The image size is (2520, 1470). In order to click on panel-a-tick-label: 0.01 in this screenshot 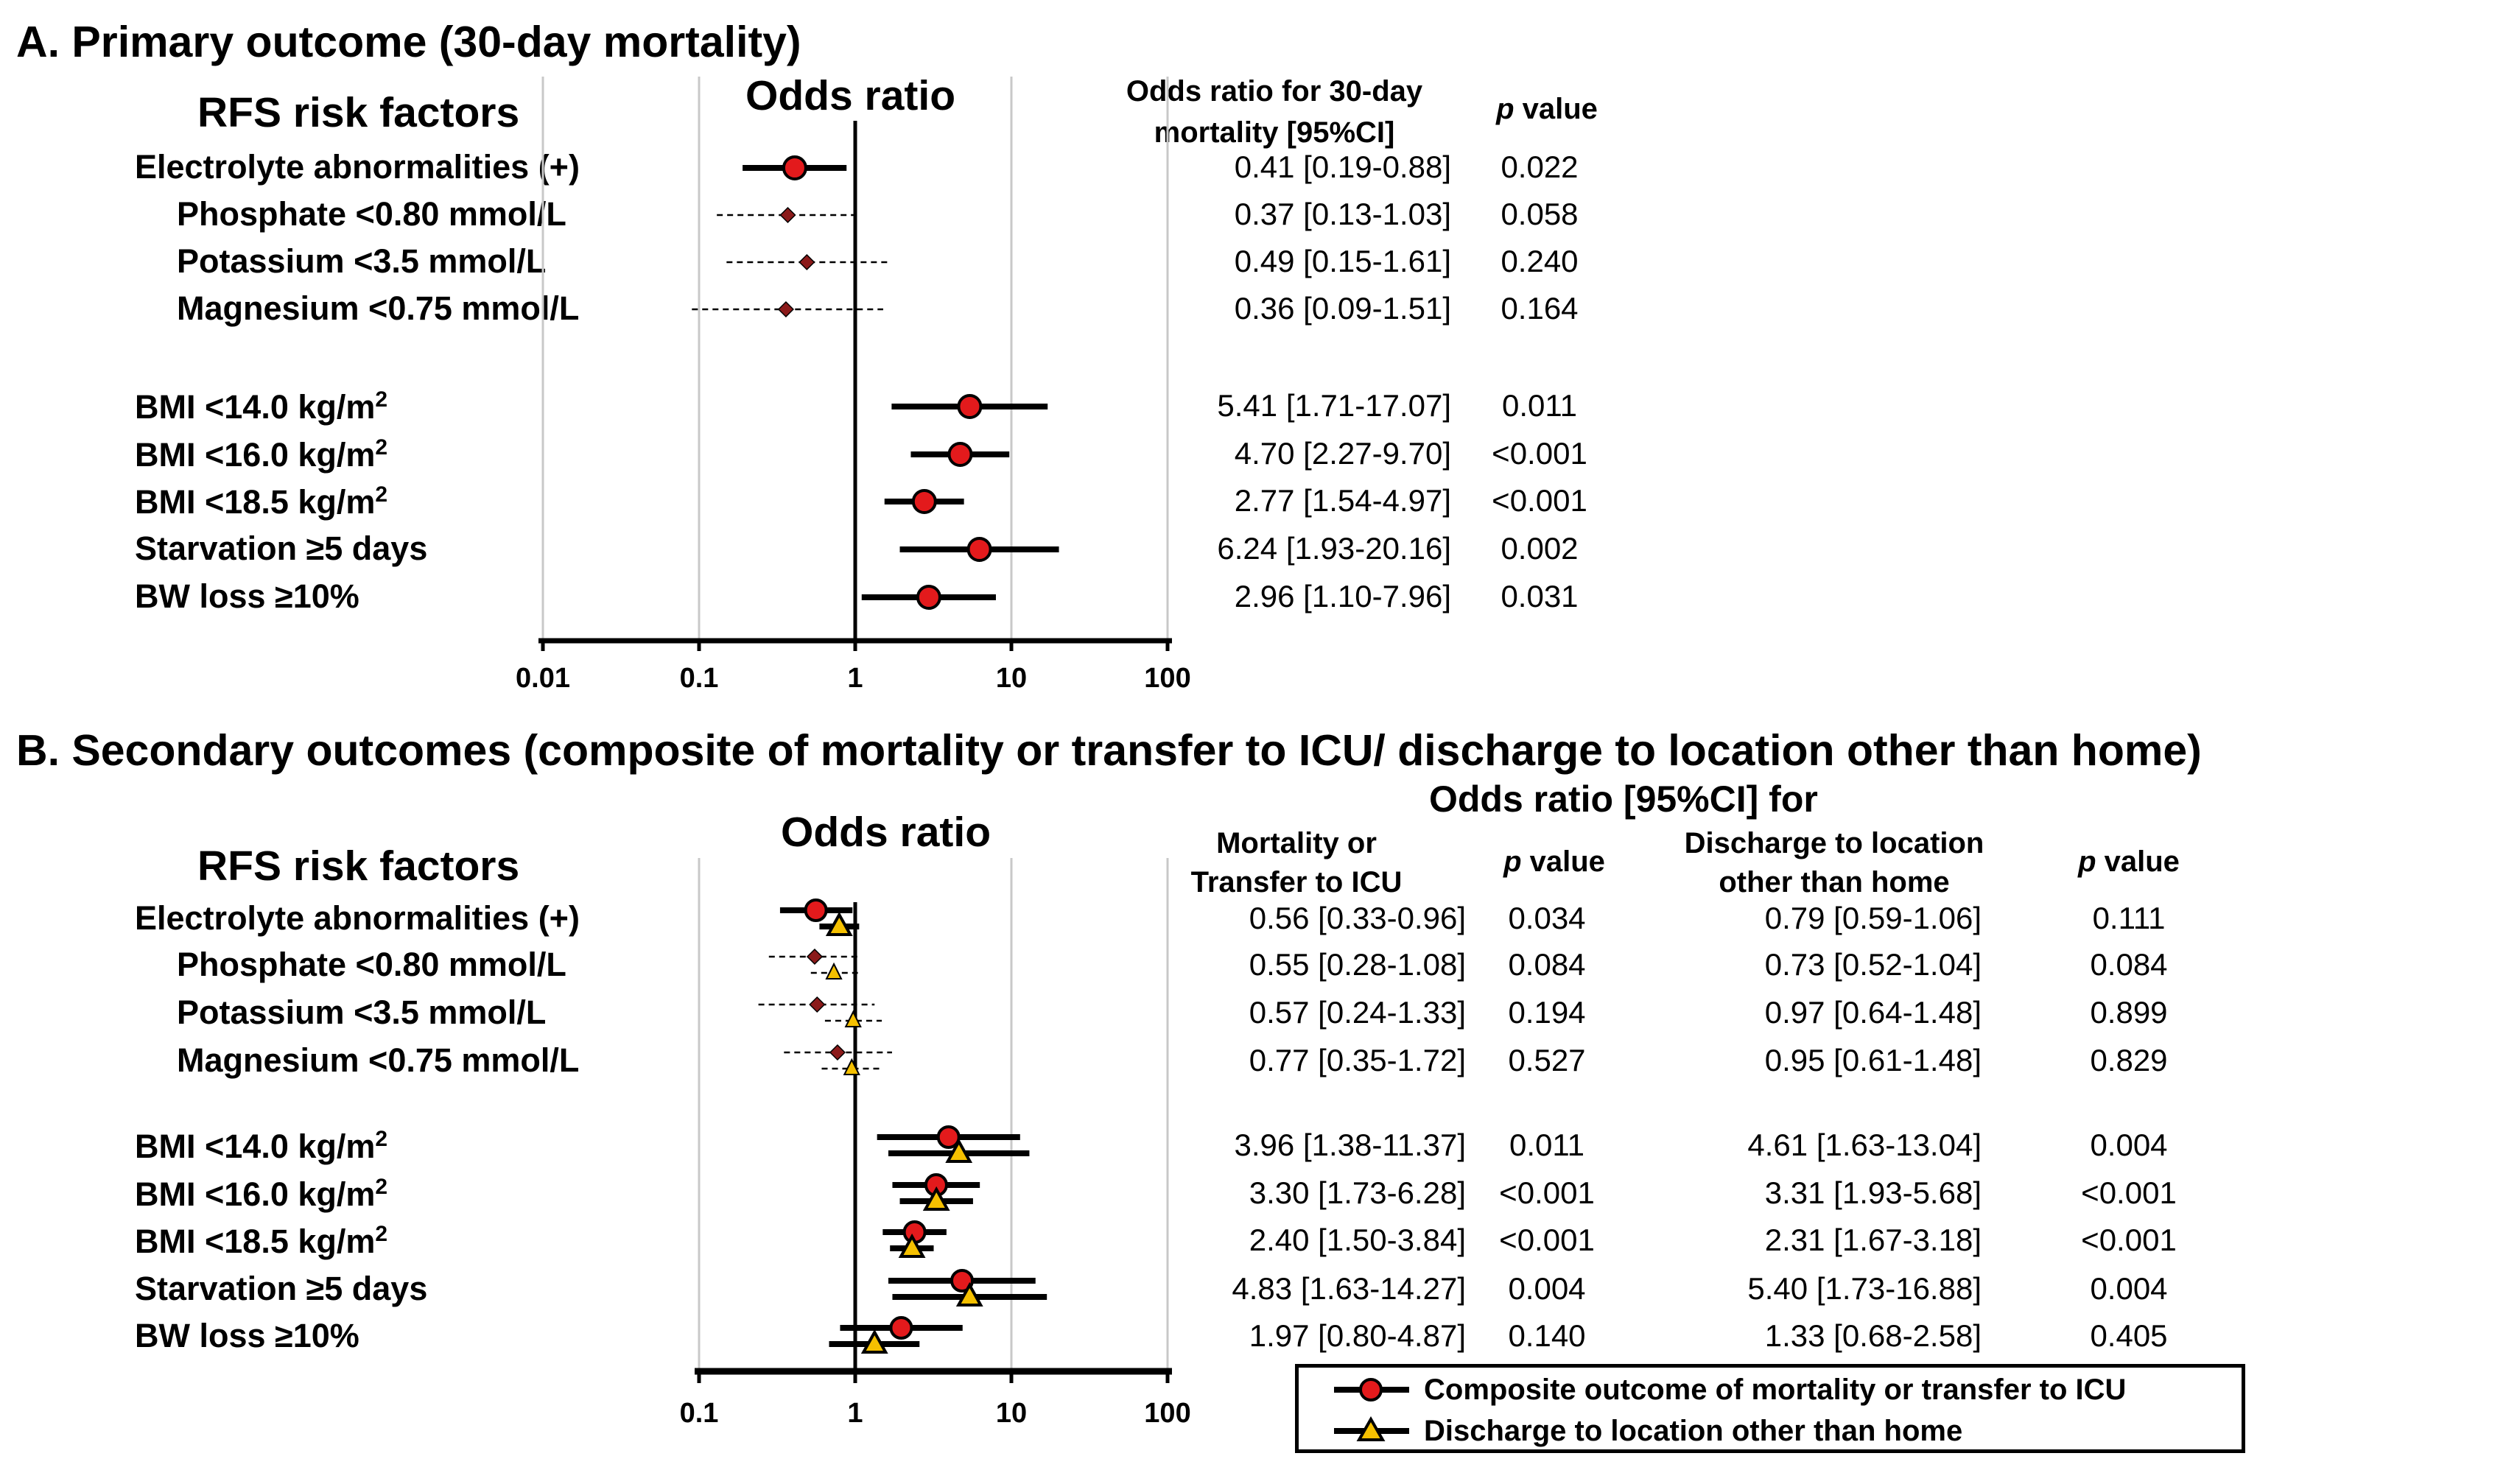, I will do `click(543, 678)`.